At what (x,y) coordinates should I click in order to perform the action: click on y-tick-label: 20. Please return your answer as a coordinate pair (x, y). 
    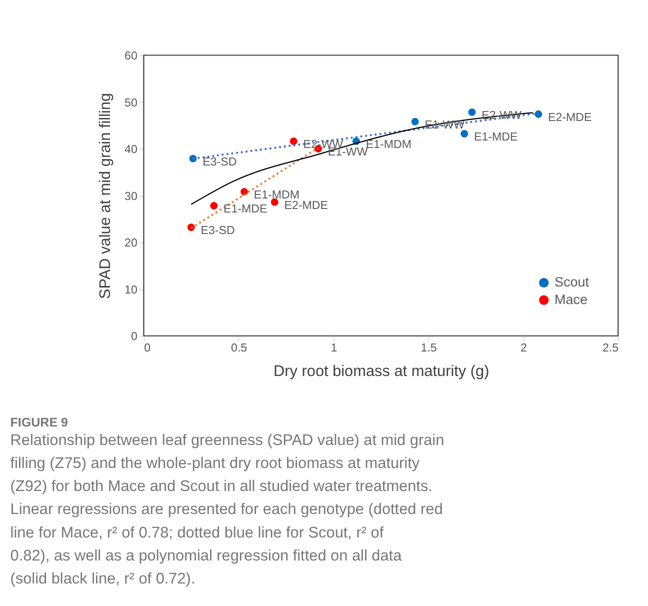
    Looking at the image, I should click on (131, 244).